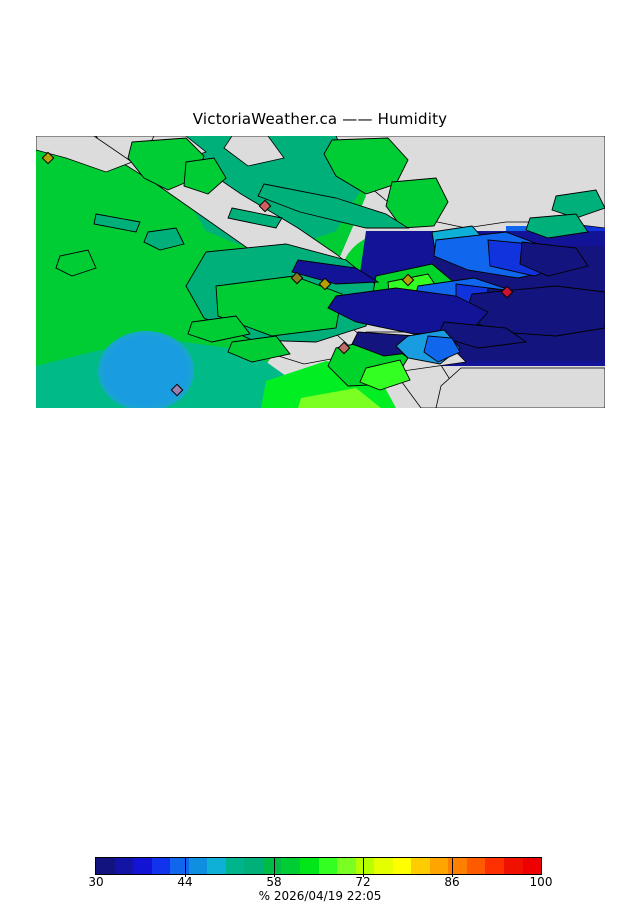 The height and width of the screenshot is (903, 640). What do you see at coordinates (96, 882) in the screenshot?
I see `colorbar-label-30: 30` at bounding box center [96, 882].